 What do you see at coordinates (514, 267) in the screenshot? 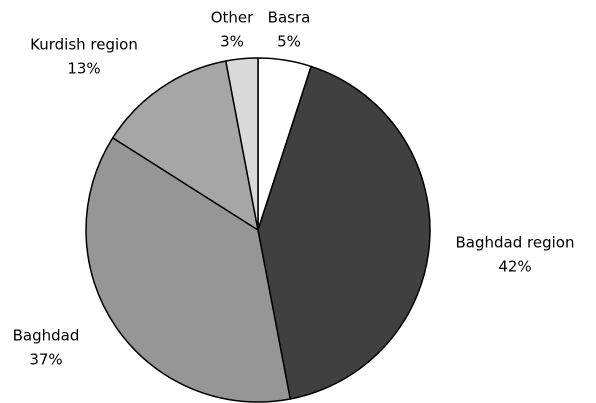
I see `slice-value-label: 42%` at bounding box center [514, 267].